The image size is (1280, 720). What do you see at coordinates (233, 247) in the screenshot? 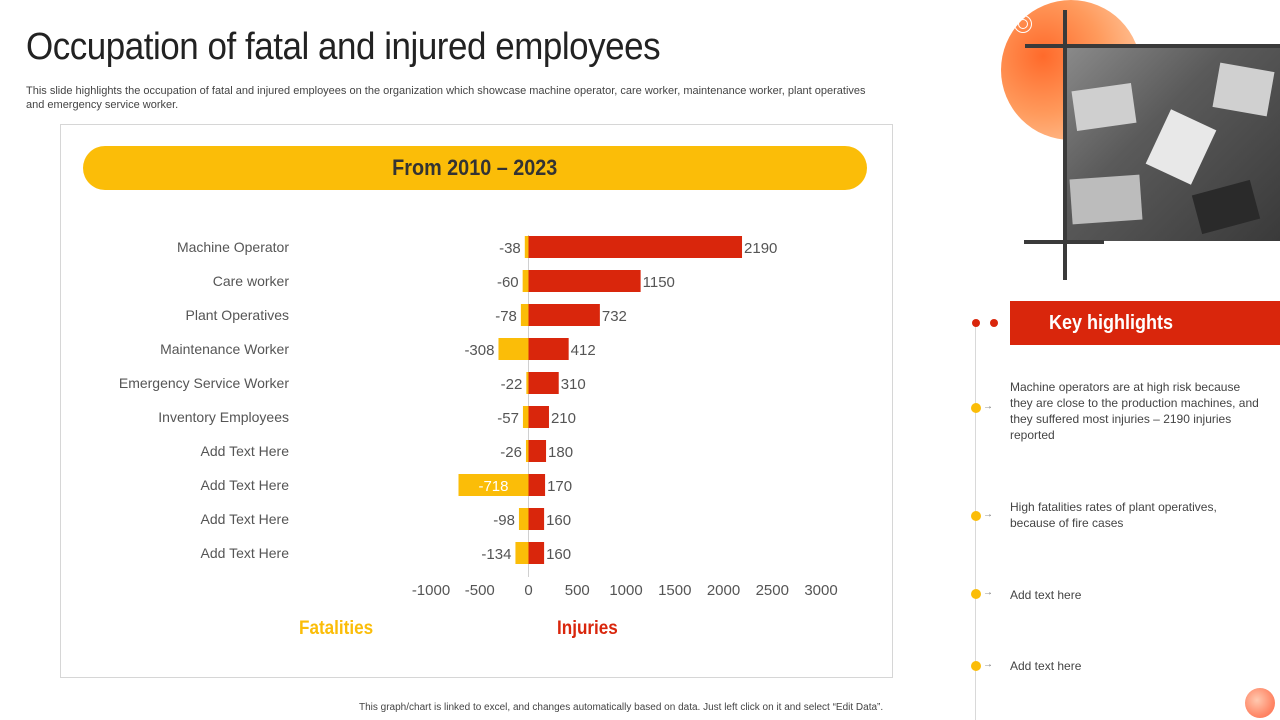
I see `category-label: Machine Operator` at bounding box center [233, 247].